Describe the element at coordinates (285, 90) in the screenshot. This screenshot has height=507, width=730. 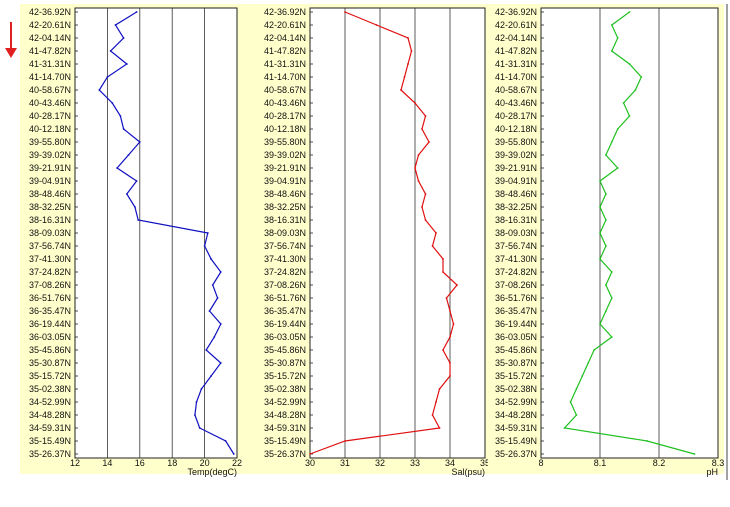
I see `sal-y-tick-label: 40-58.67N` at that location.